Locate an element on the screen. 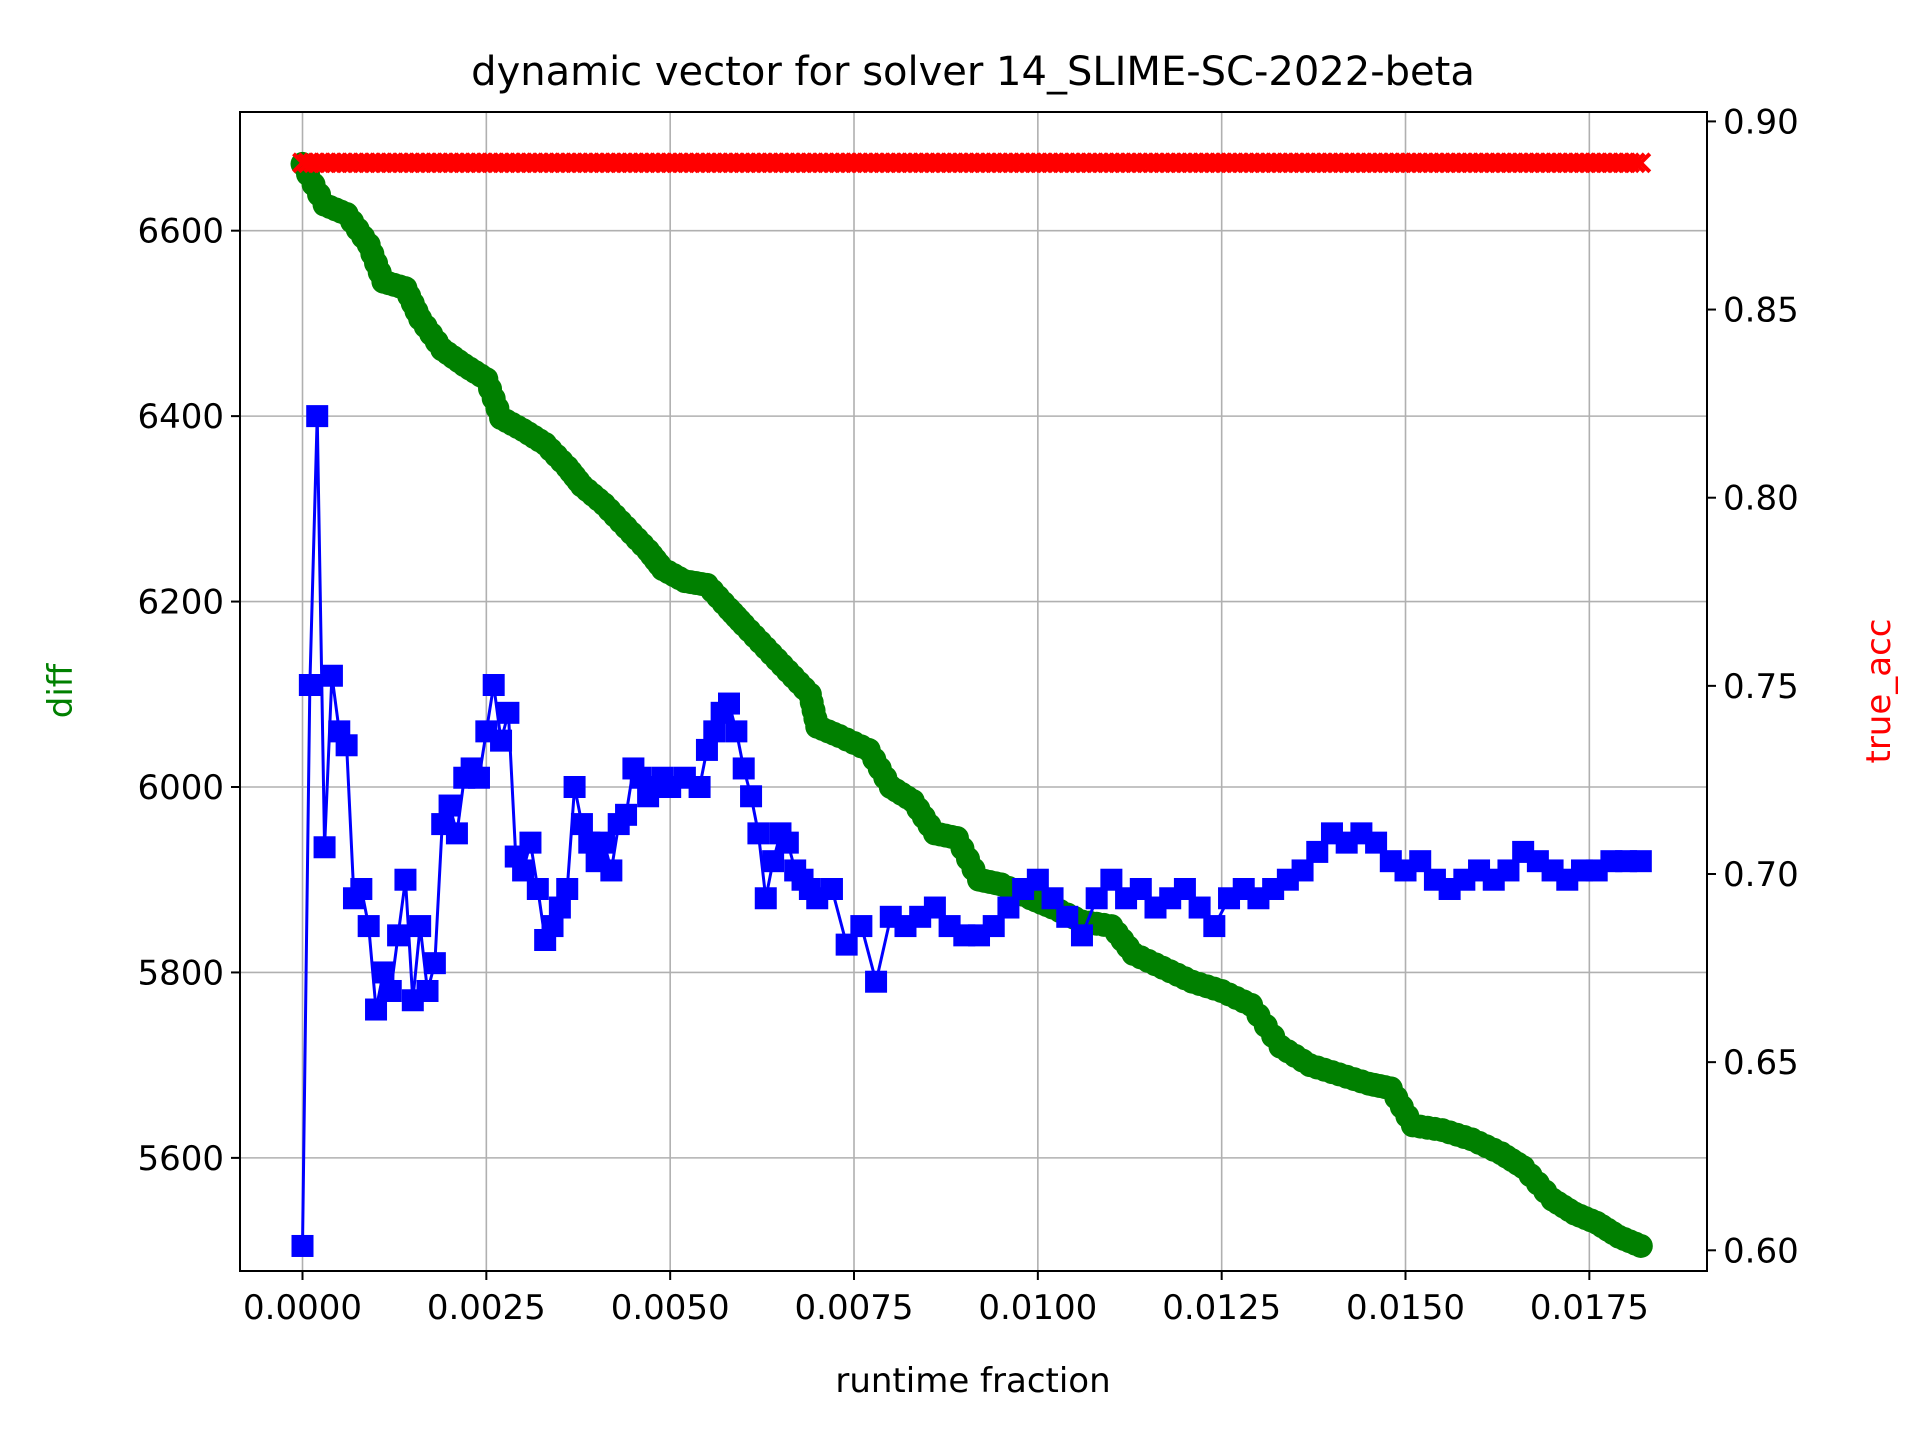 This screenshot has width=1920, height=1440. y-right-tick-label: 0.80 is located at coordinates (1761, 499).